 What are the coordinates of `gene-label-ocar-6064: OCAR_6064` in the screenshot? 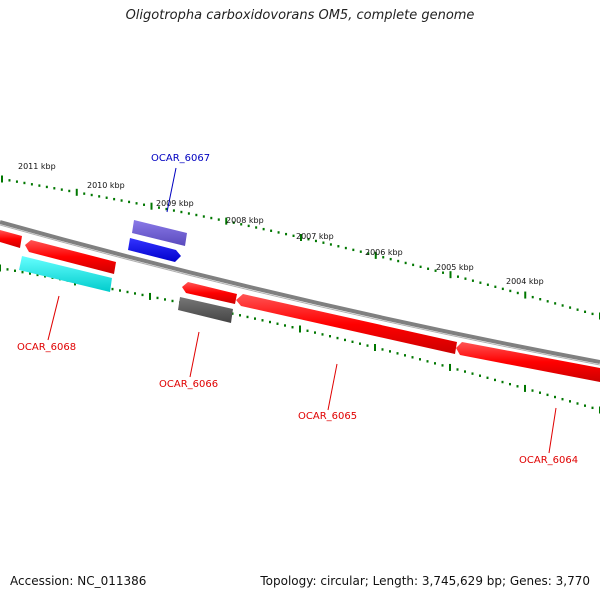 It's located at (548, 460).